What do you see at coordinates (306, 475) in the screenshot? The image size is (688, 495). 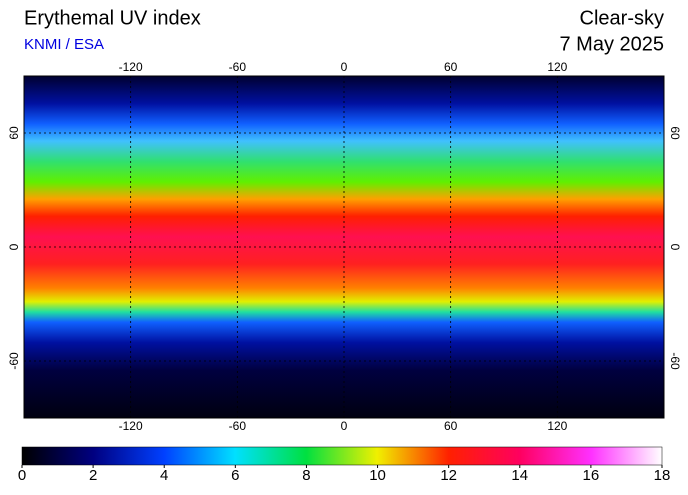 I see `colorbar-tick-label: 8` at bounding box center [306, 475].